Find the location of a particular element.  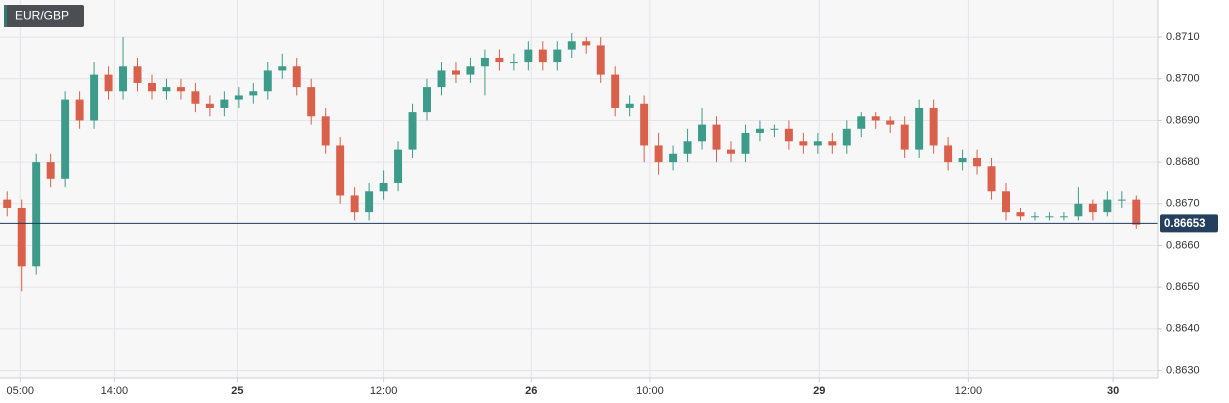

y-tick-label: 0.8710 is located at coordinates (1183, 37).